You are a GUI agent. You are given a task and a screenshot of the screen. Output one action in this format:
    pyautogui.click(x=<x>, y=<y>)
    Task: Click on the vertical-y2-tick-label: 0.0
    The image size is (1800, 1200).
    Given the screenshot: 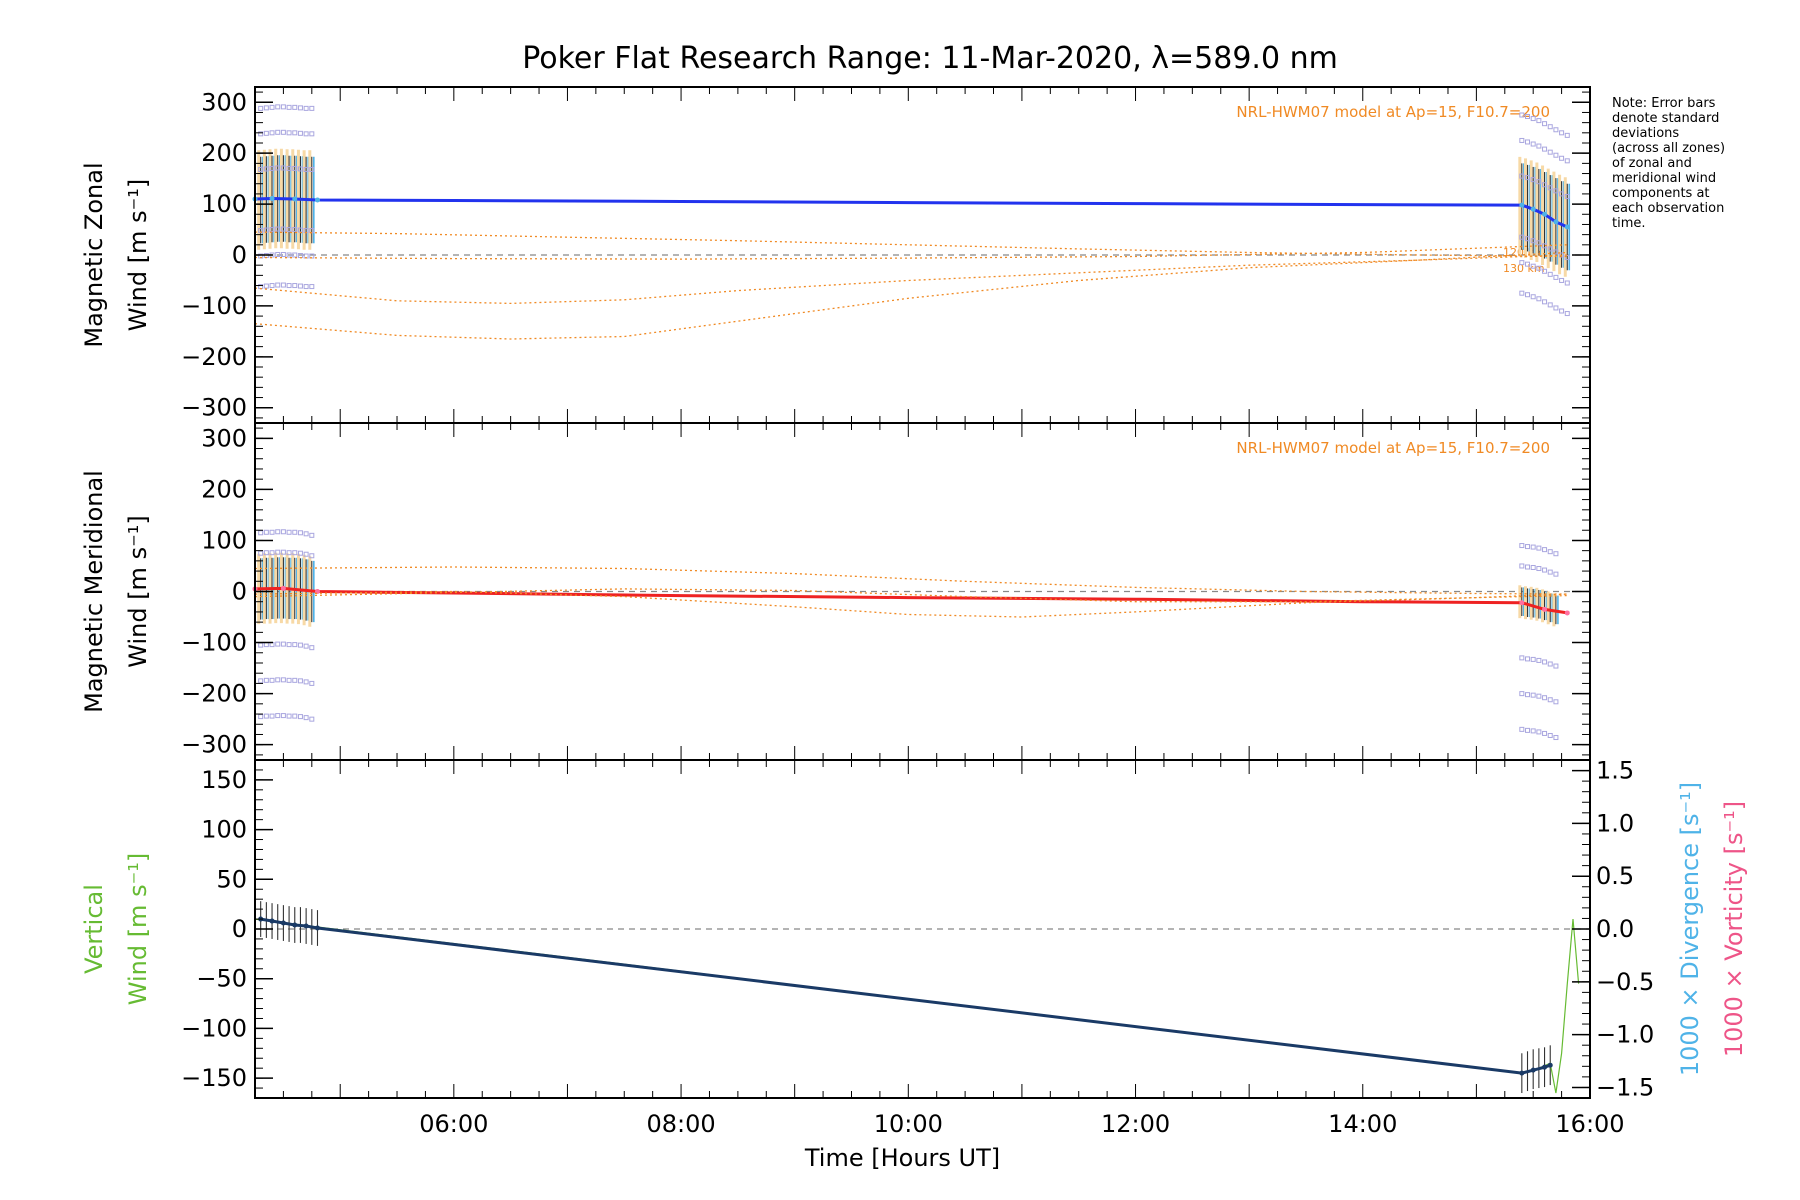 What is the action you would take?
    pyautogui.click(x=1615, y=929)
    